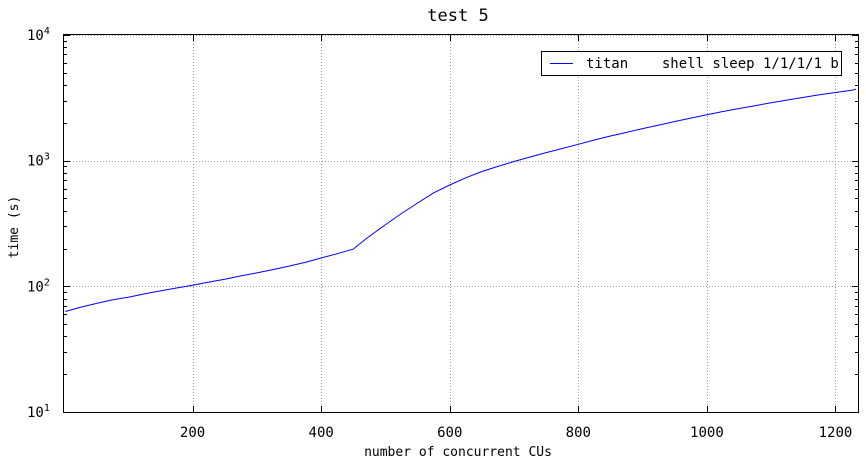 This screenshot has height=470, width=866. What do you see at coordinates (836, 433) in the screenshot?
I see `x-tick-label: 1200` at bounding box center [836, 433].